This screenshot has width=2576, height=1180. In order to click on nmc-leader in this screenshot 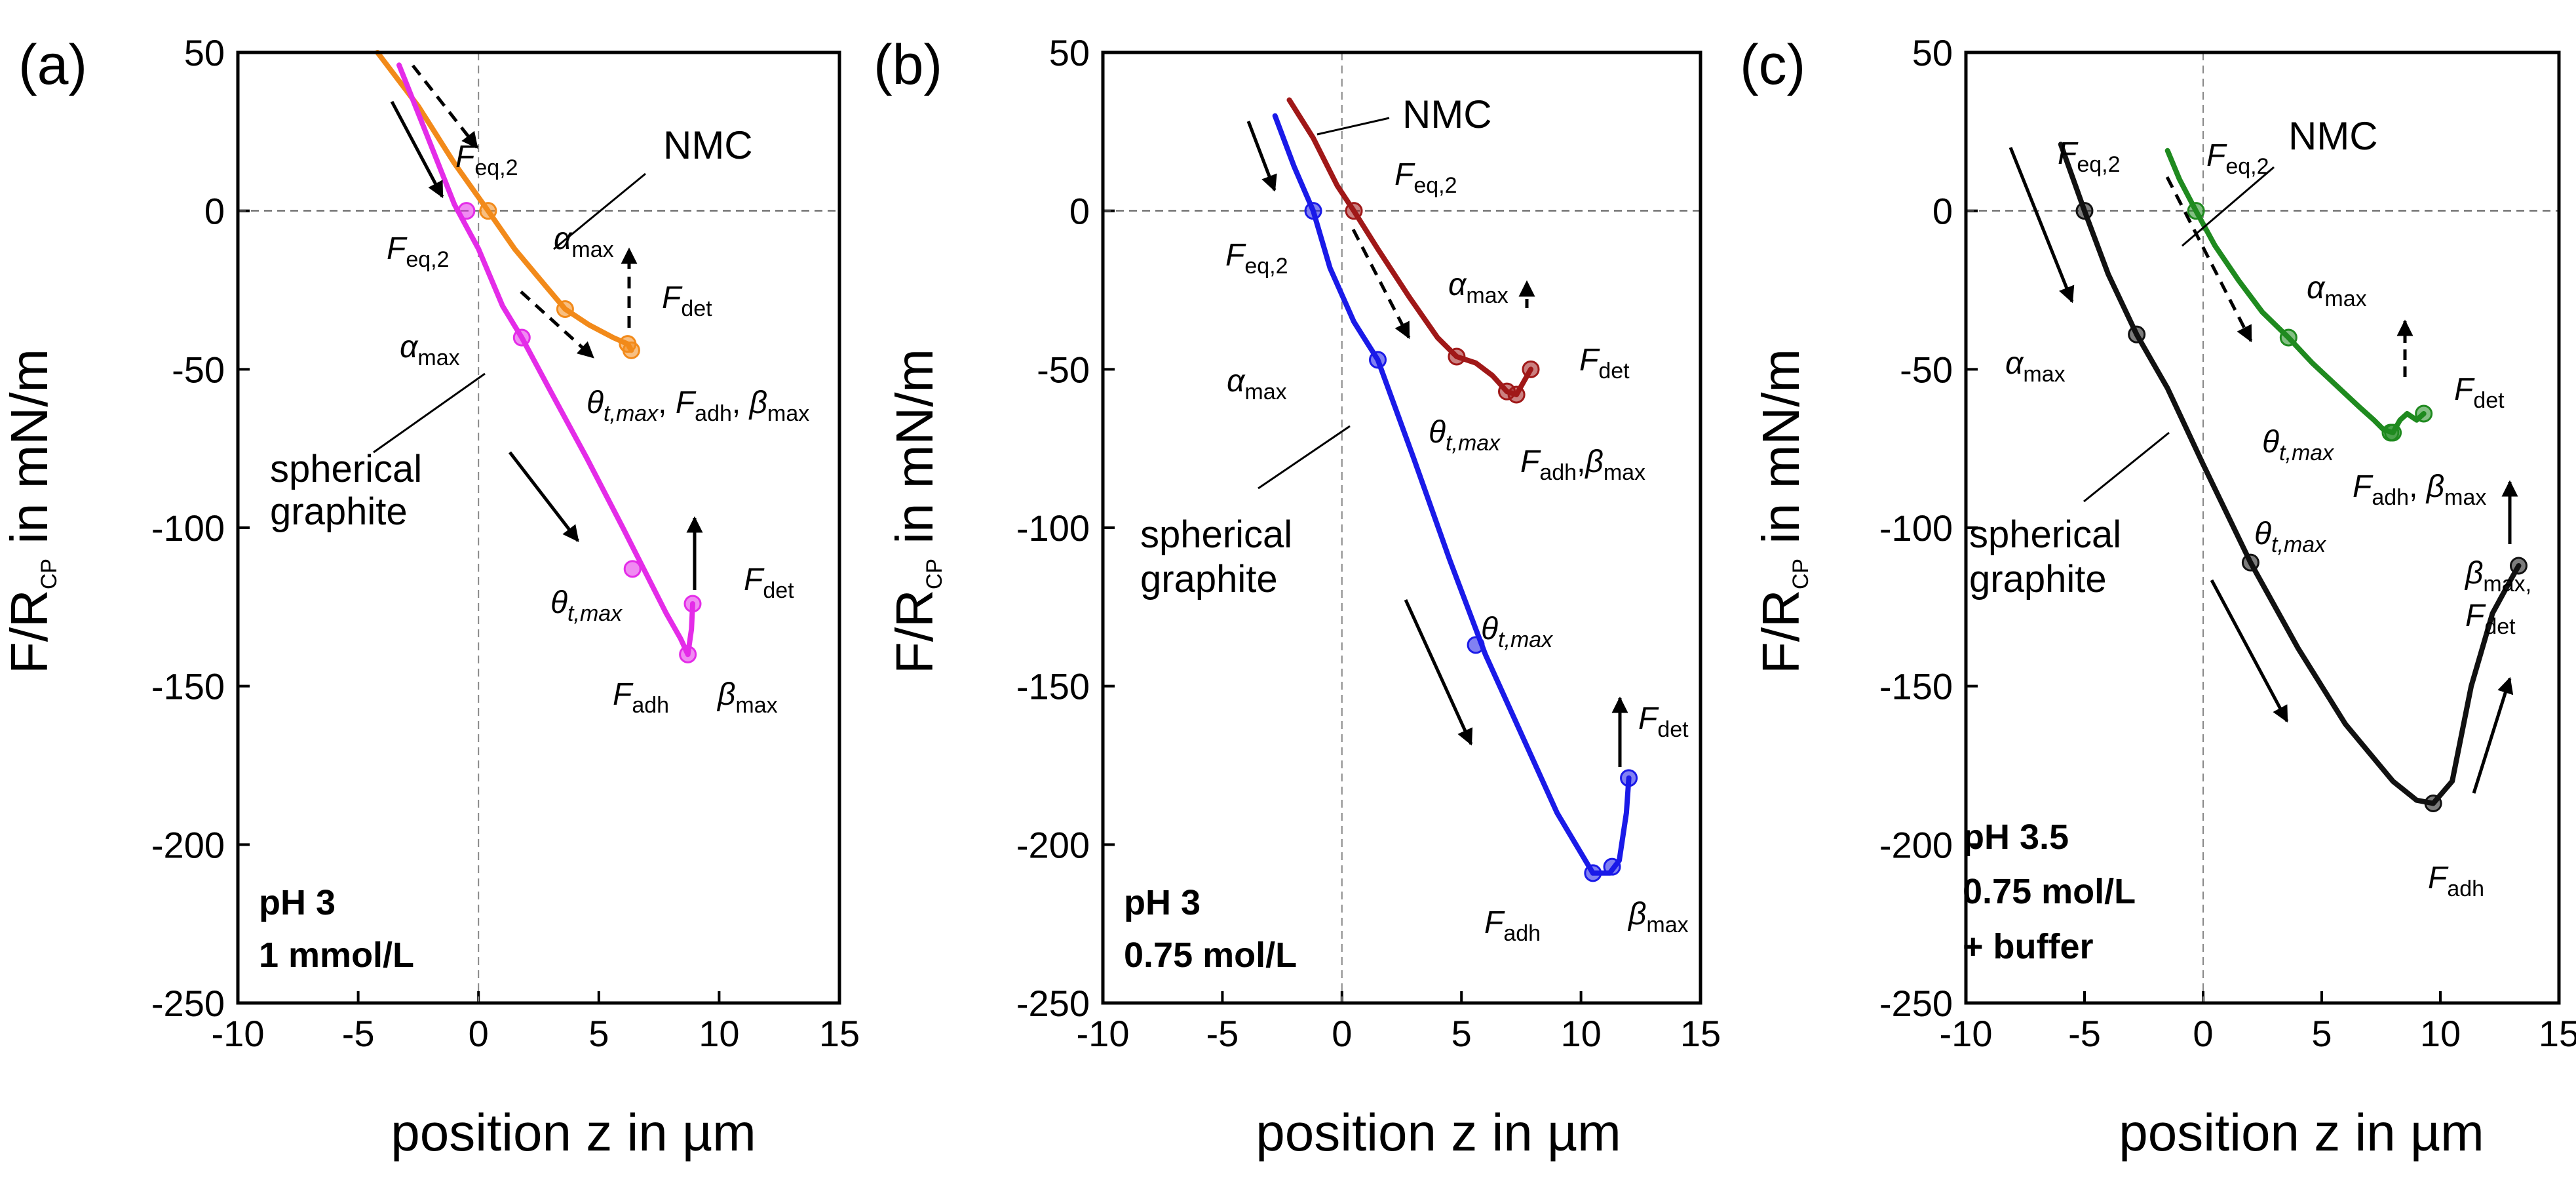, I will do `click(1353, 126)`.